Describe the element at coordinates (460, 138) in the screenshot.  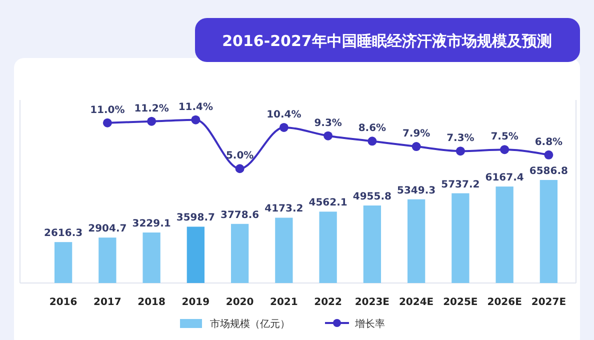
I see `data-label: 7.3%` at that location.